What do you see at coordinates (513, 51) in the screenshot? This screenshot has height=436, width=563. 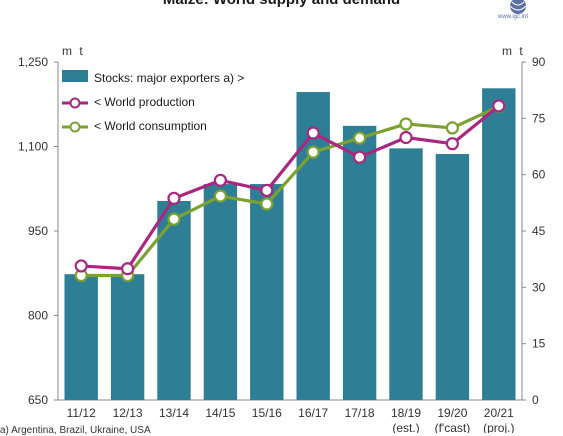 I see `right-axis-unit: m t` at bounding box center [513, 51].